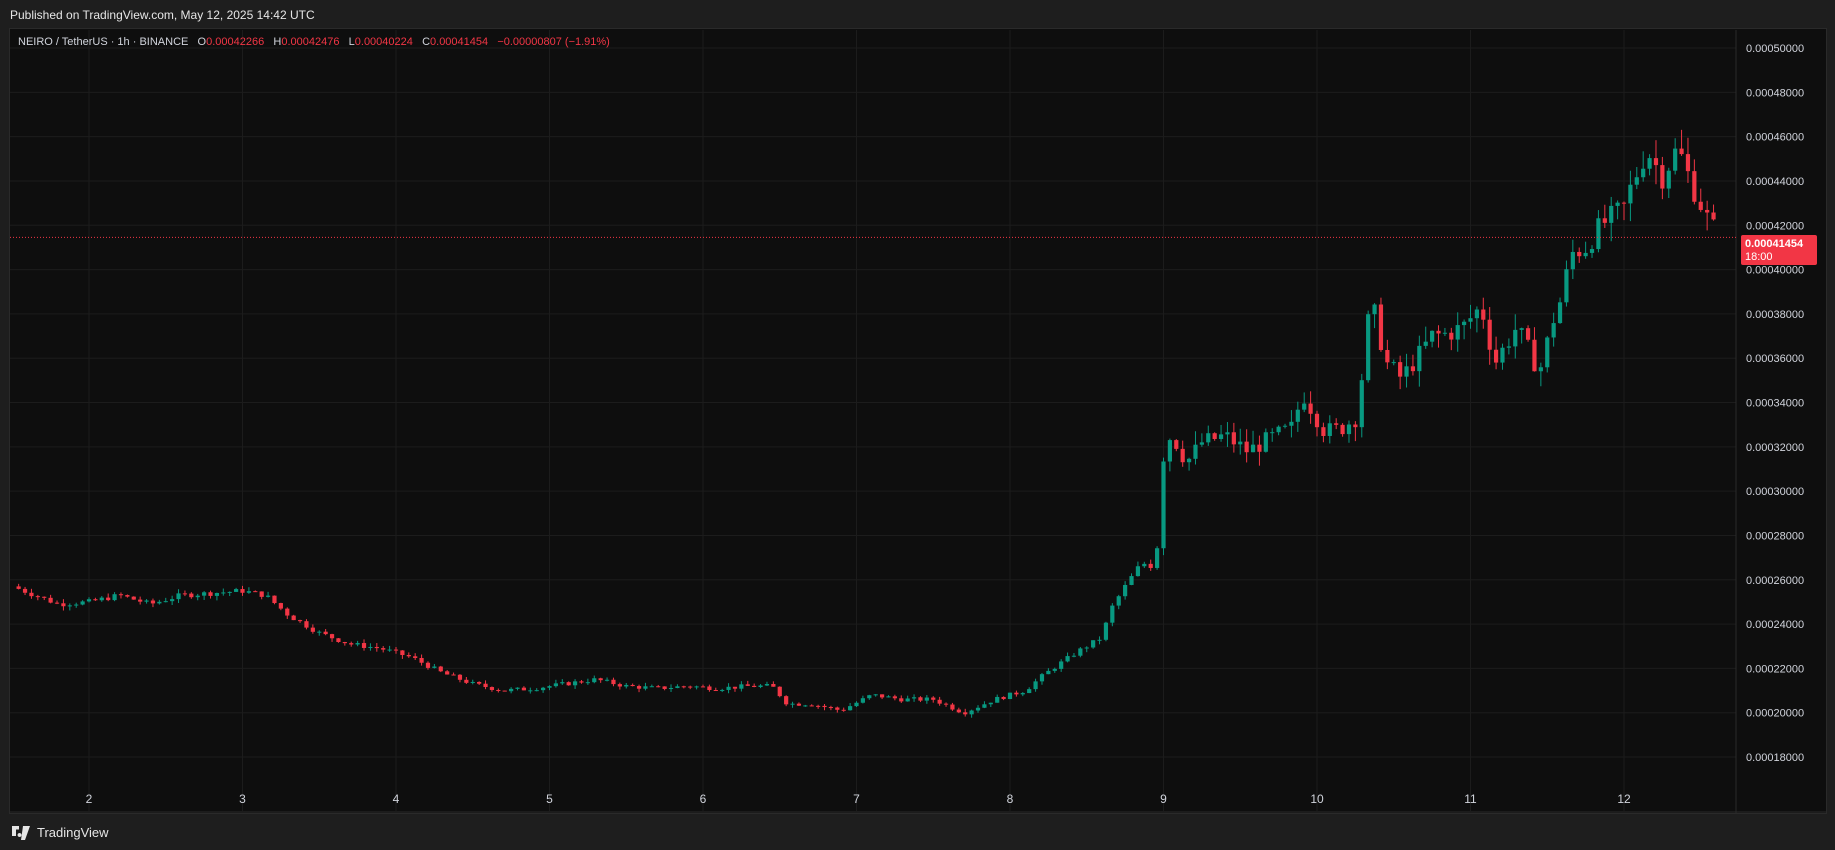 The height and width of the screenshot is (850, 1835). Describe the element at coordinates (59, 832) in the screenshot. I see `tradingview-brand: TradingView` at that location.